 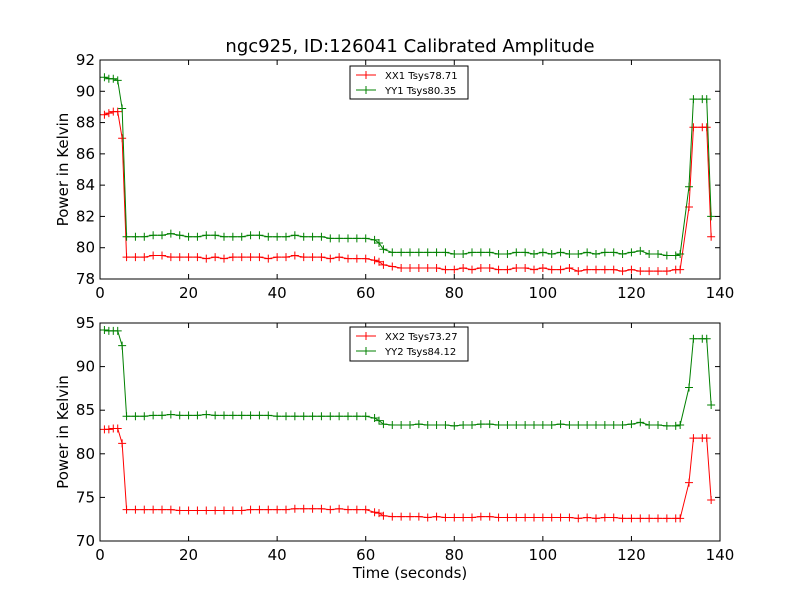 I want to click on legend: XX1 Tsys78.71 YY1 Tsys80.35, so click(x=409, y=82).